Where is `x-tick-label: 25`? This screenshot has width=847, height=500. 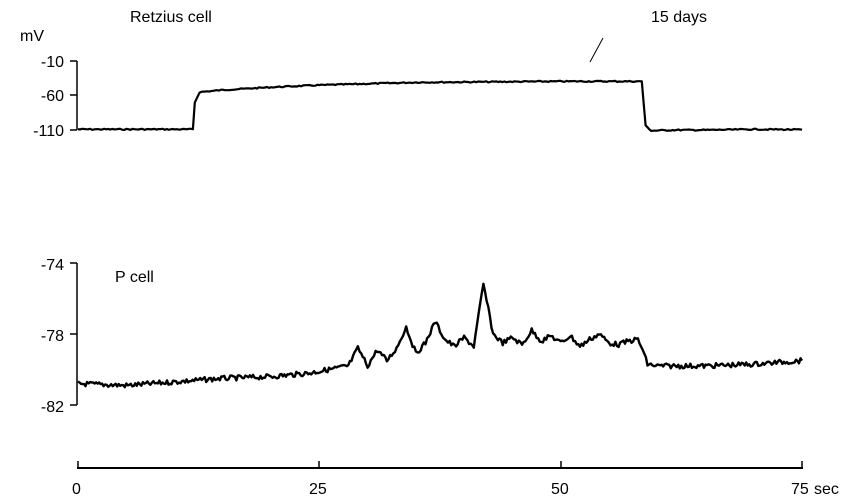 x-tick-label: 25 is located at coordinates (318, 489).